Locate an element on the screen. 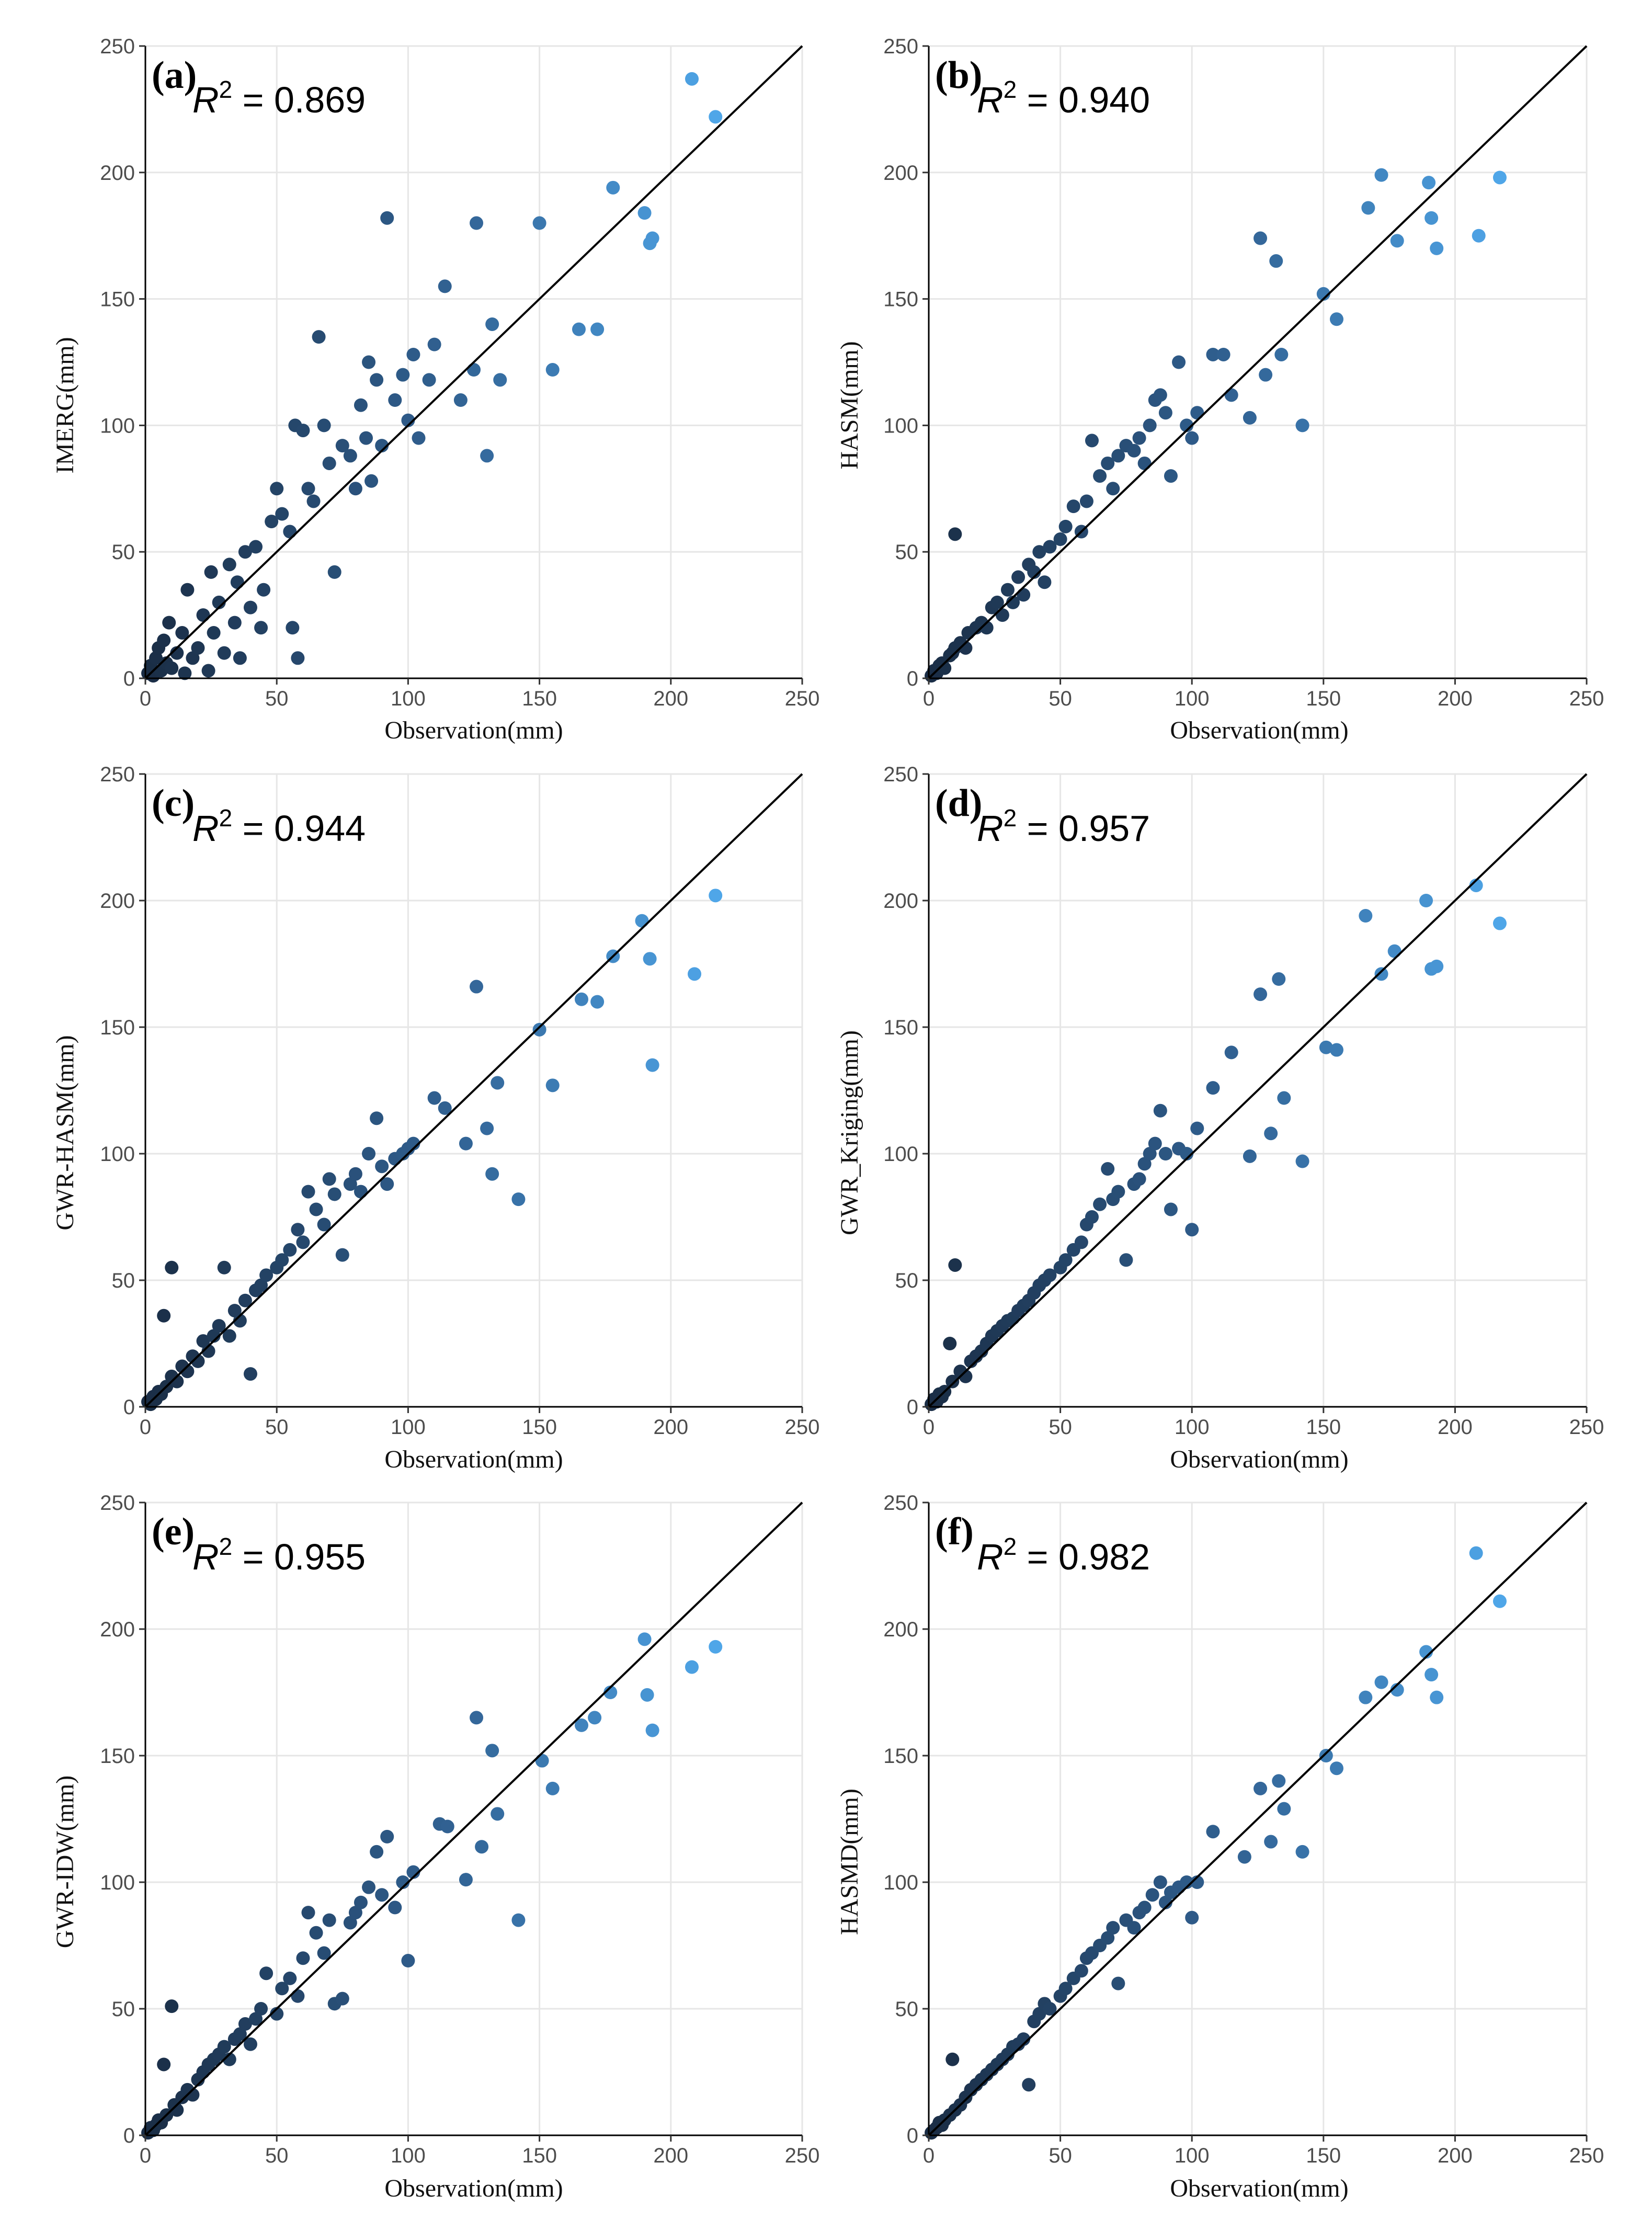 The height and width of the screenshot is (2219, 1652). x-axis-label-f: Observation(mm) is located at coordinates (1259, 2188).